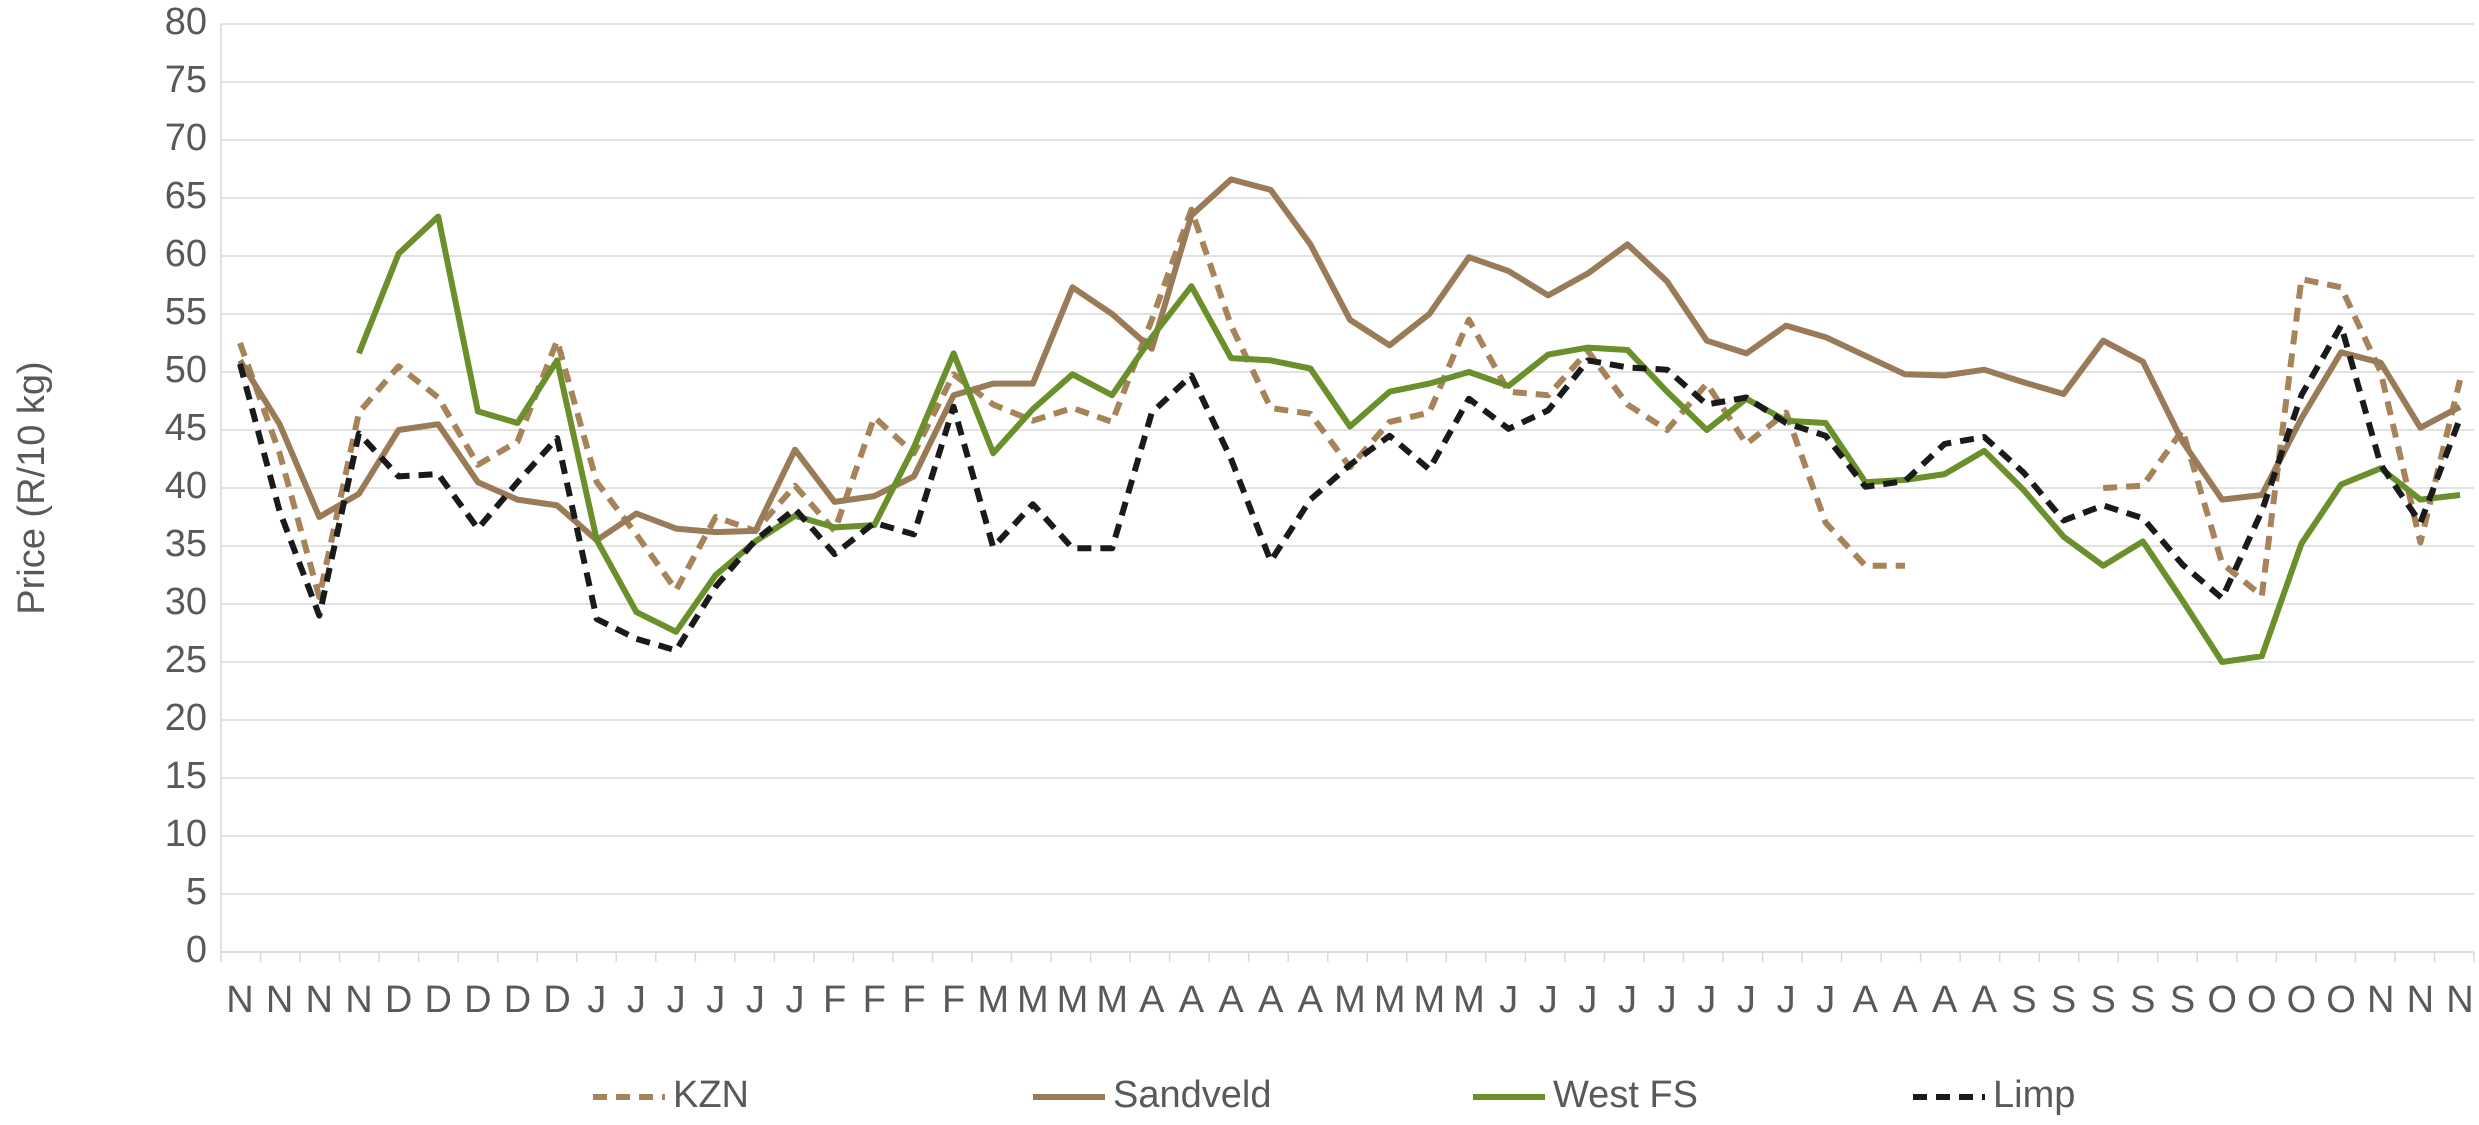 Image resolution: width=2479 pixels, height=1125 pixels. I want to click on y-tick-label: 5, so click(196, 892).